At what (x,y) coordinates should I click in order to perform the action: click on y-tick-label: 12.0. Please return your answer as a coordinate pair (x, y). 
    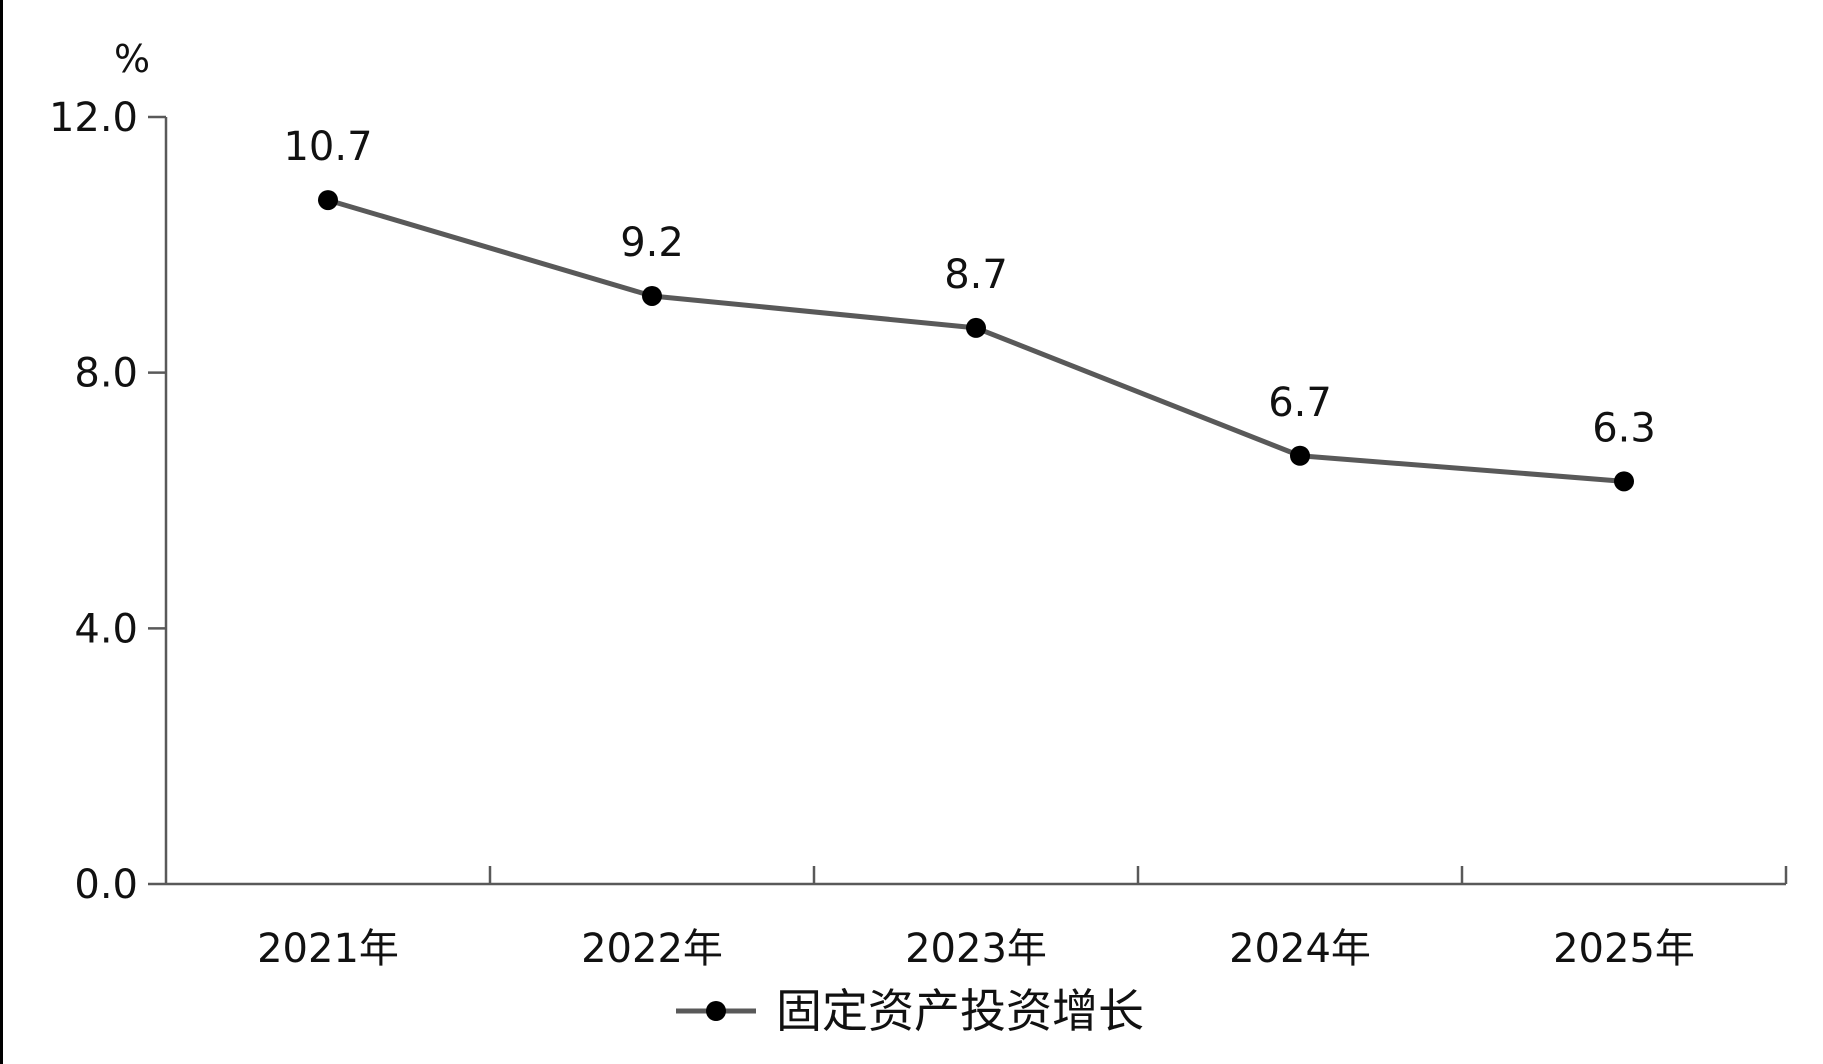
    Looking at the image, I should click on (93, 118).